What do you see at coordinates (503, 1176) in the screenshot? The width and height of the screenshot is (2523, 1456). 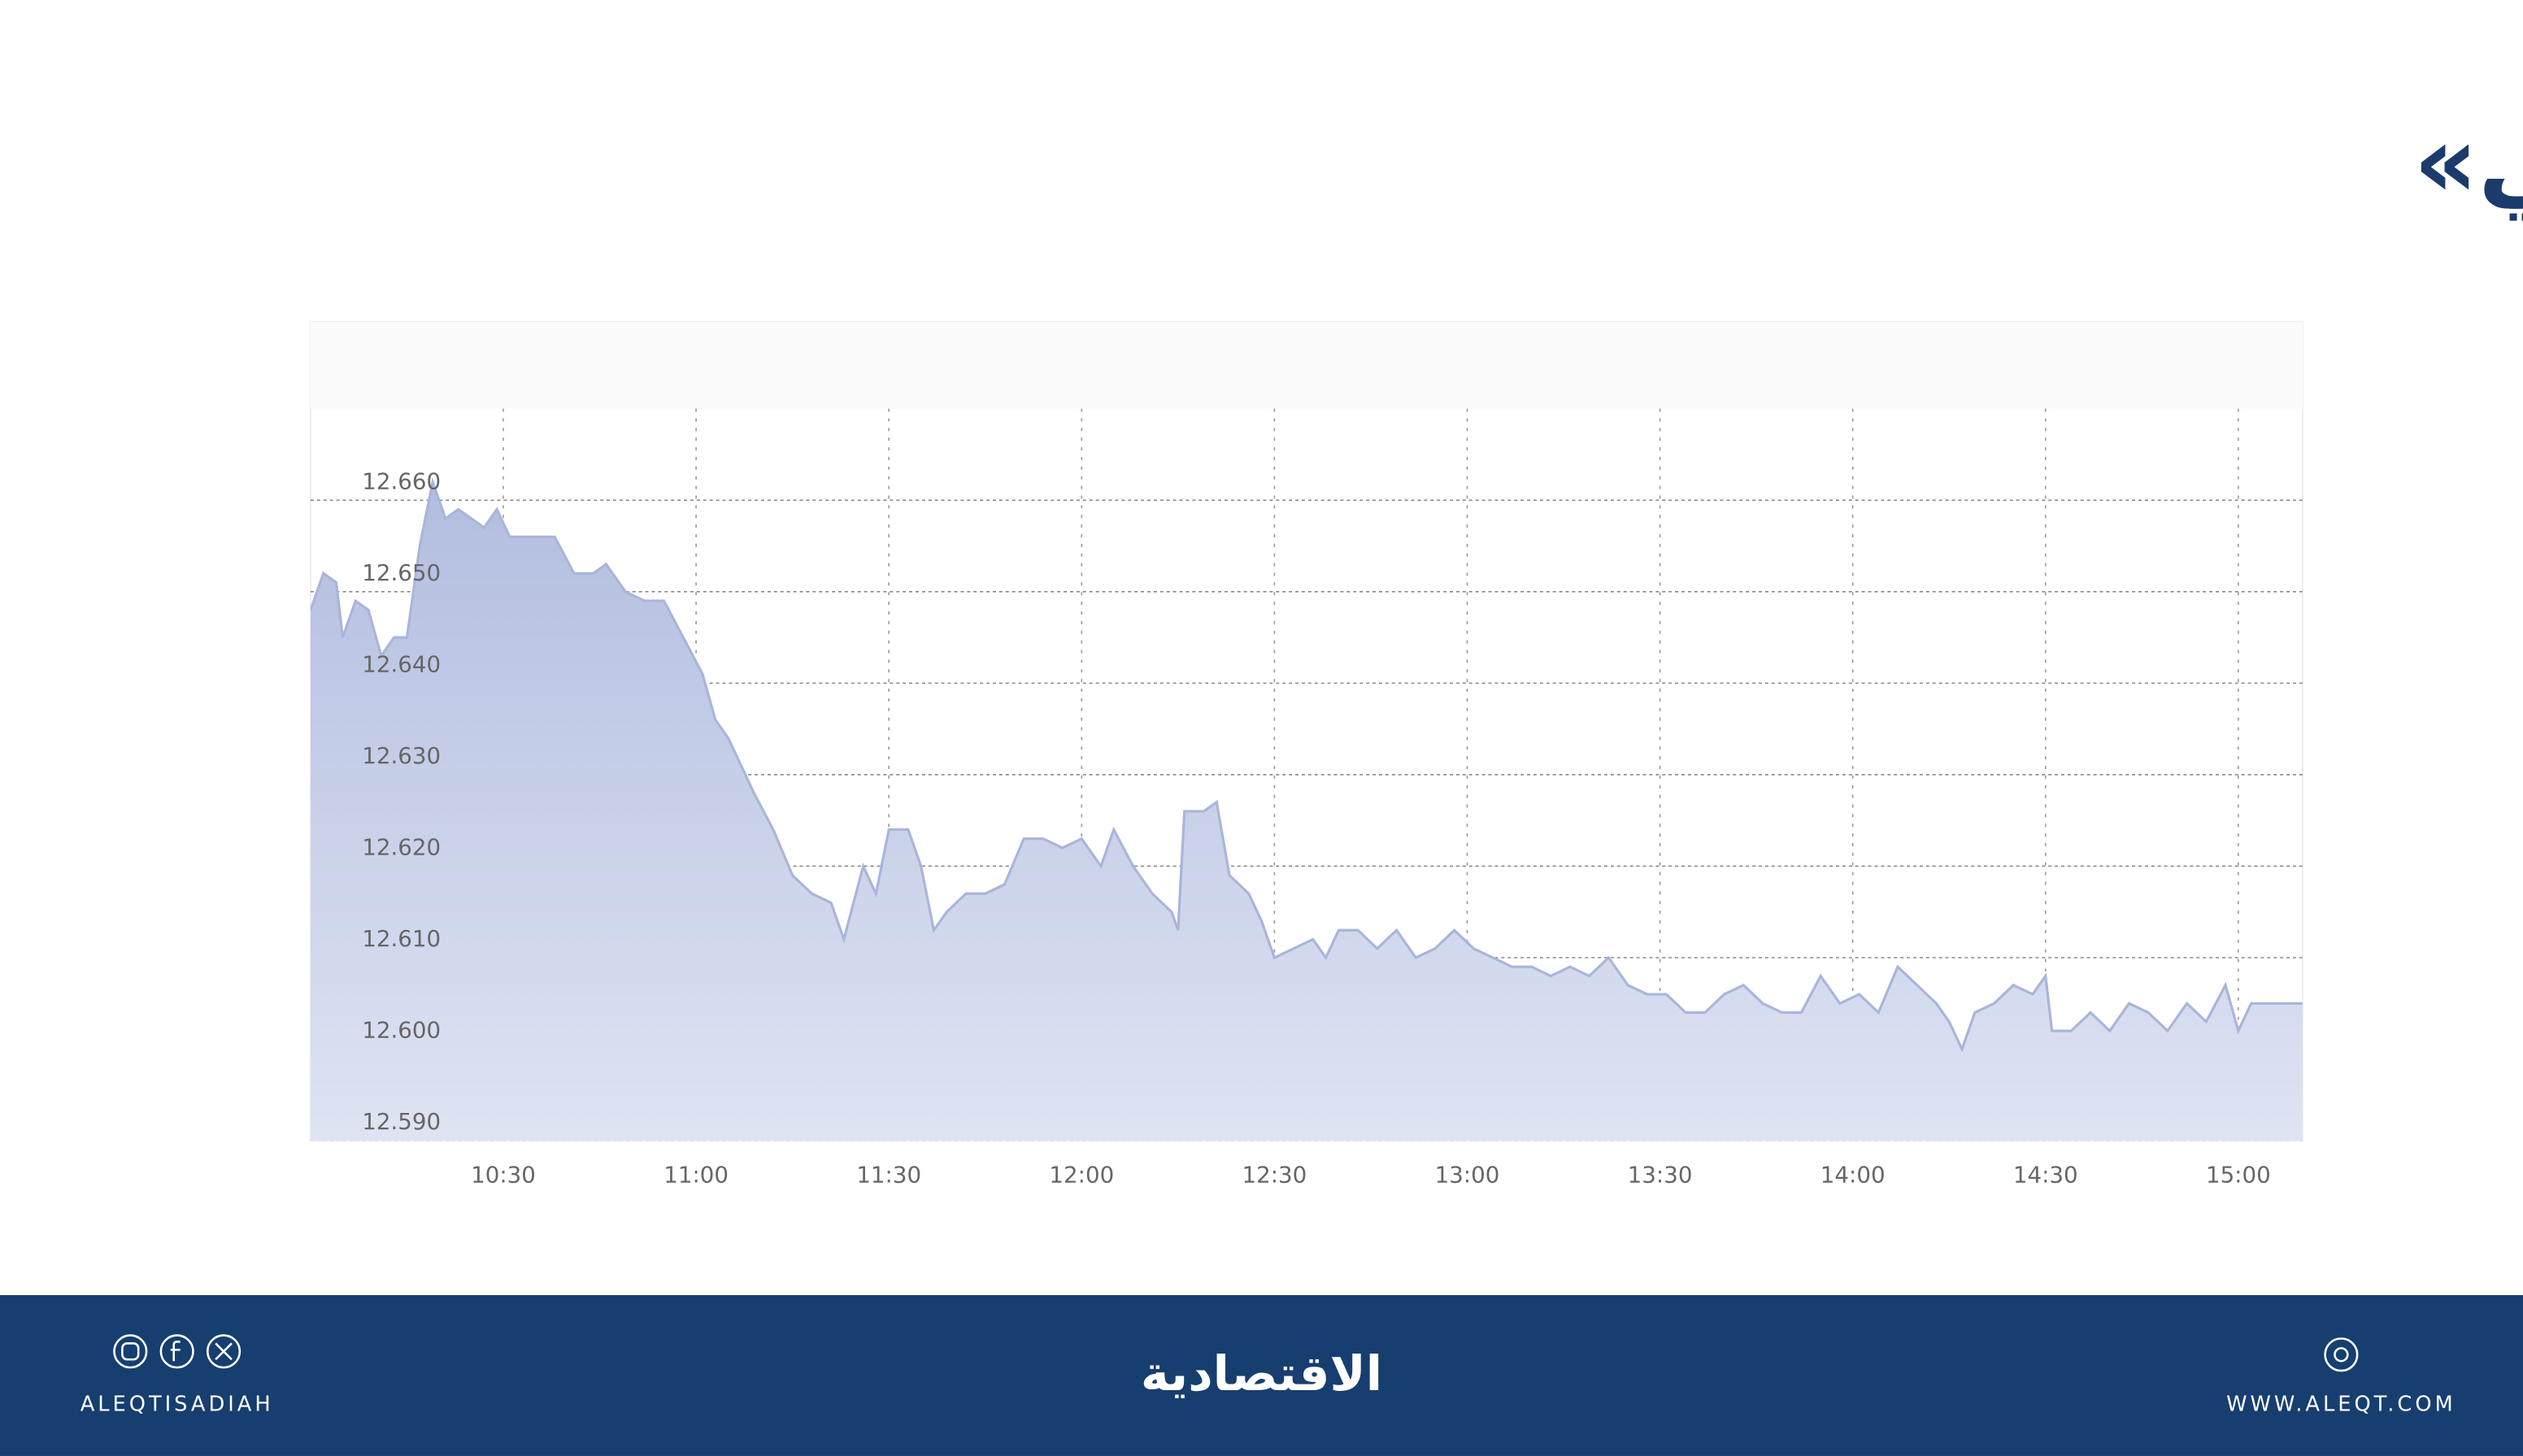 I see `x-tick-label: 10:30` at bounding box center [503, 1176].